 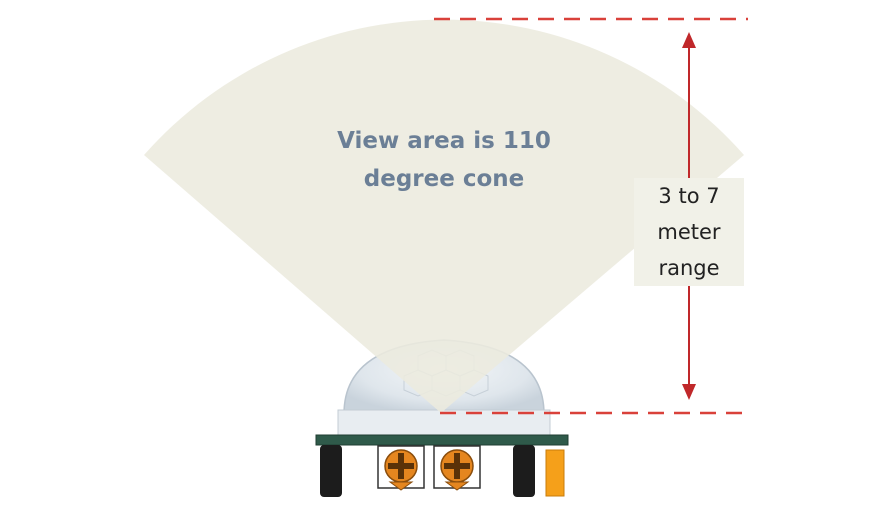 I want to click on pin-left, so click(x=331, y=471).